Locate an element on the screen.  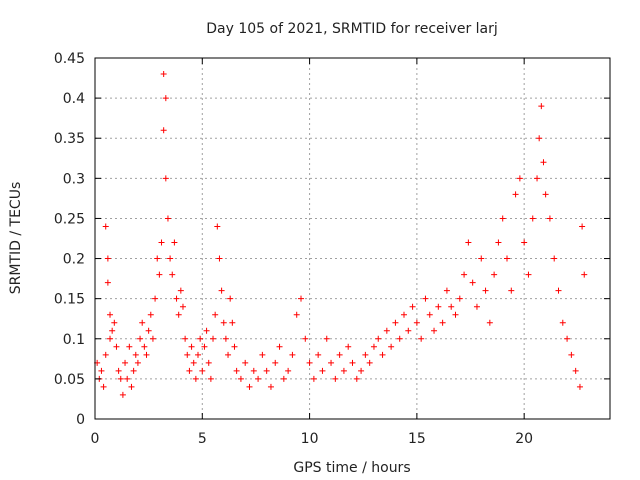
y-tick-label: 0.35 is located at coordinates (69, 139).